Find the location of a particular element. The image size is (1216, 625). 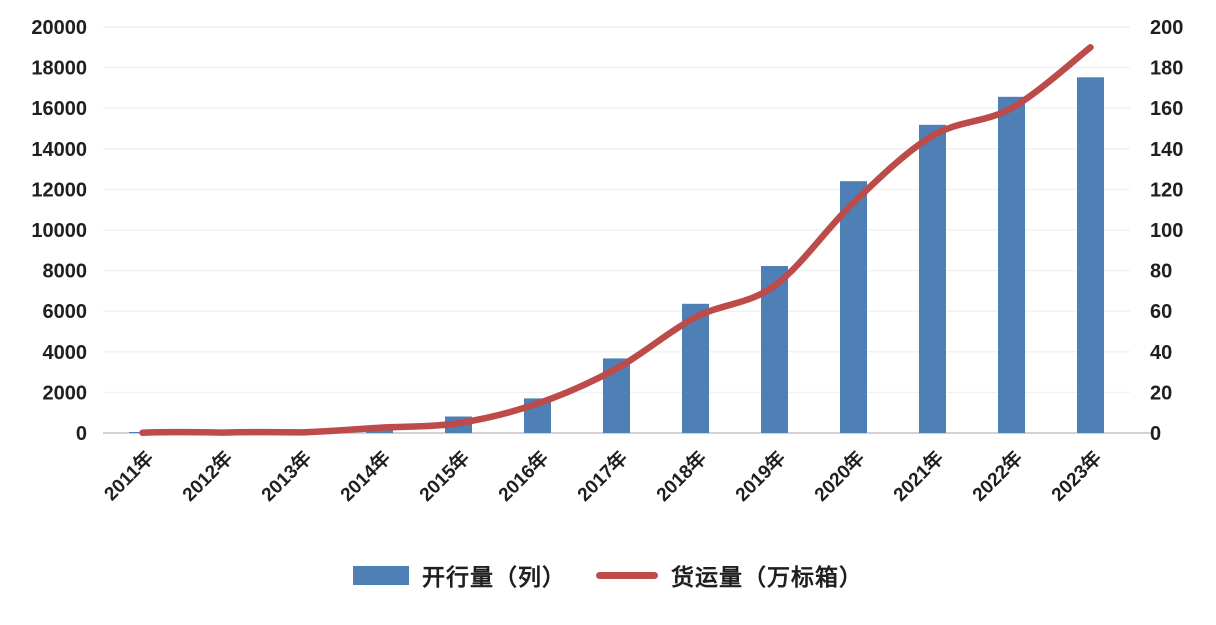

y-axis-tick-label-right: 140 is located at coordinates (1166, 150).